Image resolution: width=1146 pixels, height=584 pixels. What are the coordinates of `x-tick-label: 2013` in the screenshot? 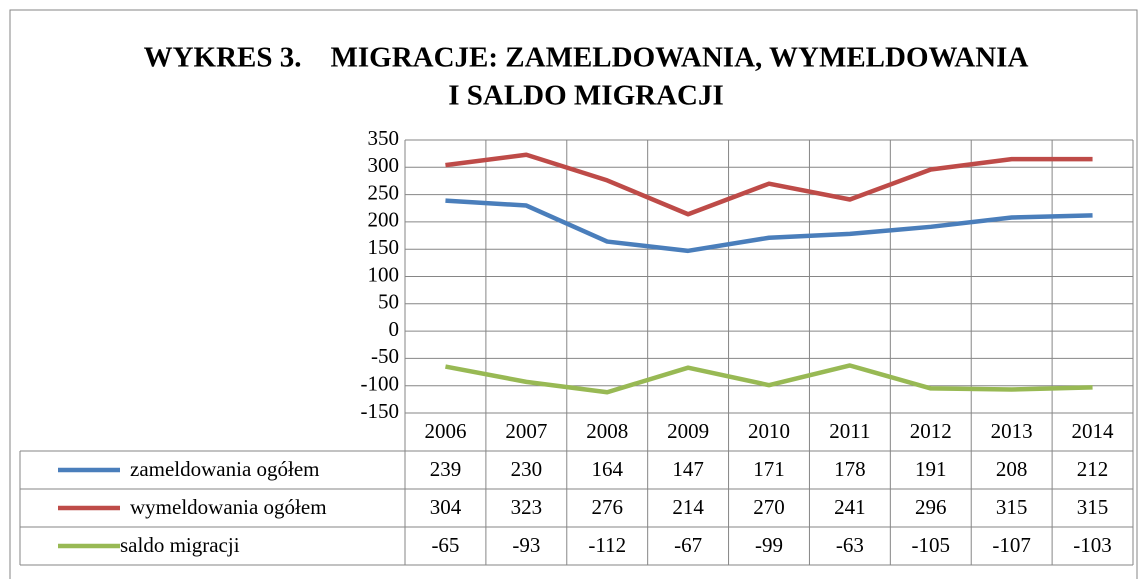 It's located at (1012, 431).